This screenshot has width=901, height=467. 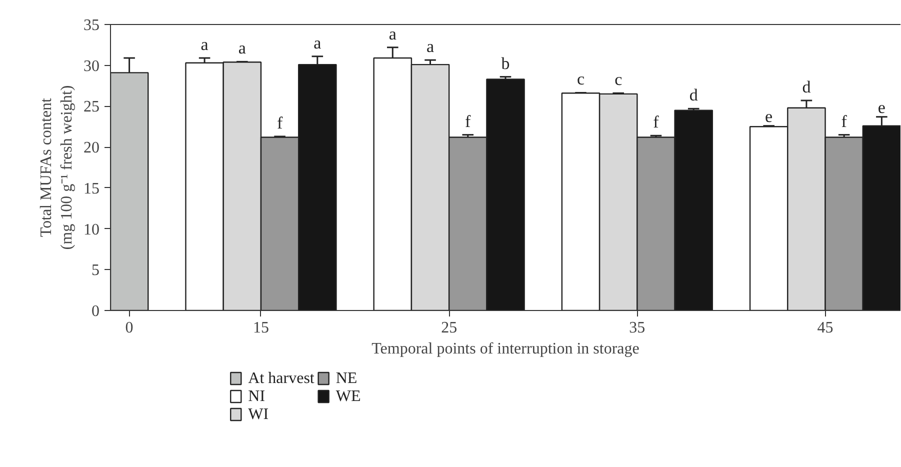 I want to click on x-tick-label: 35, so click(x=637, y=328).